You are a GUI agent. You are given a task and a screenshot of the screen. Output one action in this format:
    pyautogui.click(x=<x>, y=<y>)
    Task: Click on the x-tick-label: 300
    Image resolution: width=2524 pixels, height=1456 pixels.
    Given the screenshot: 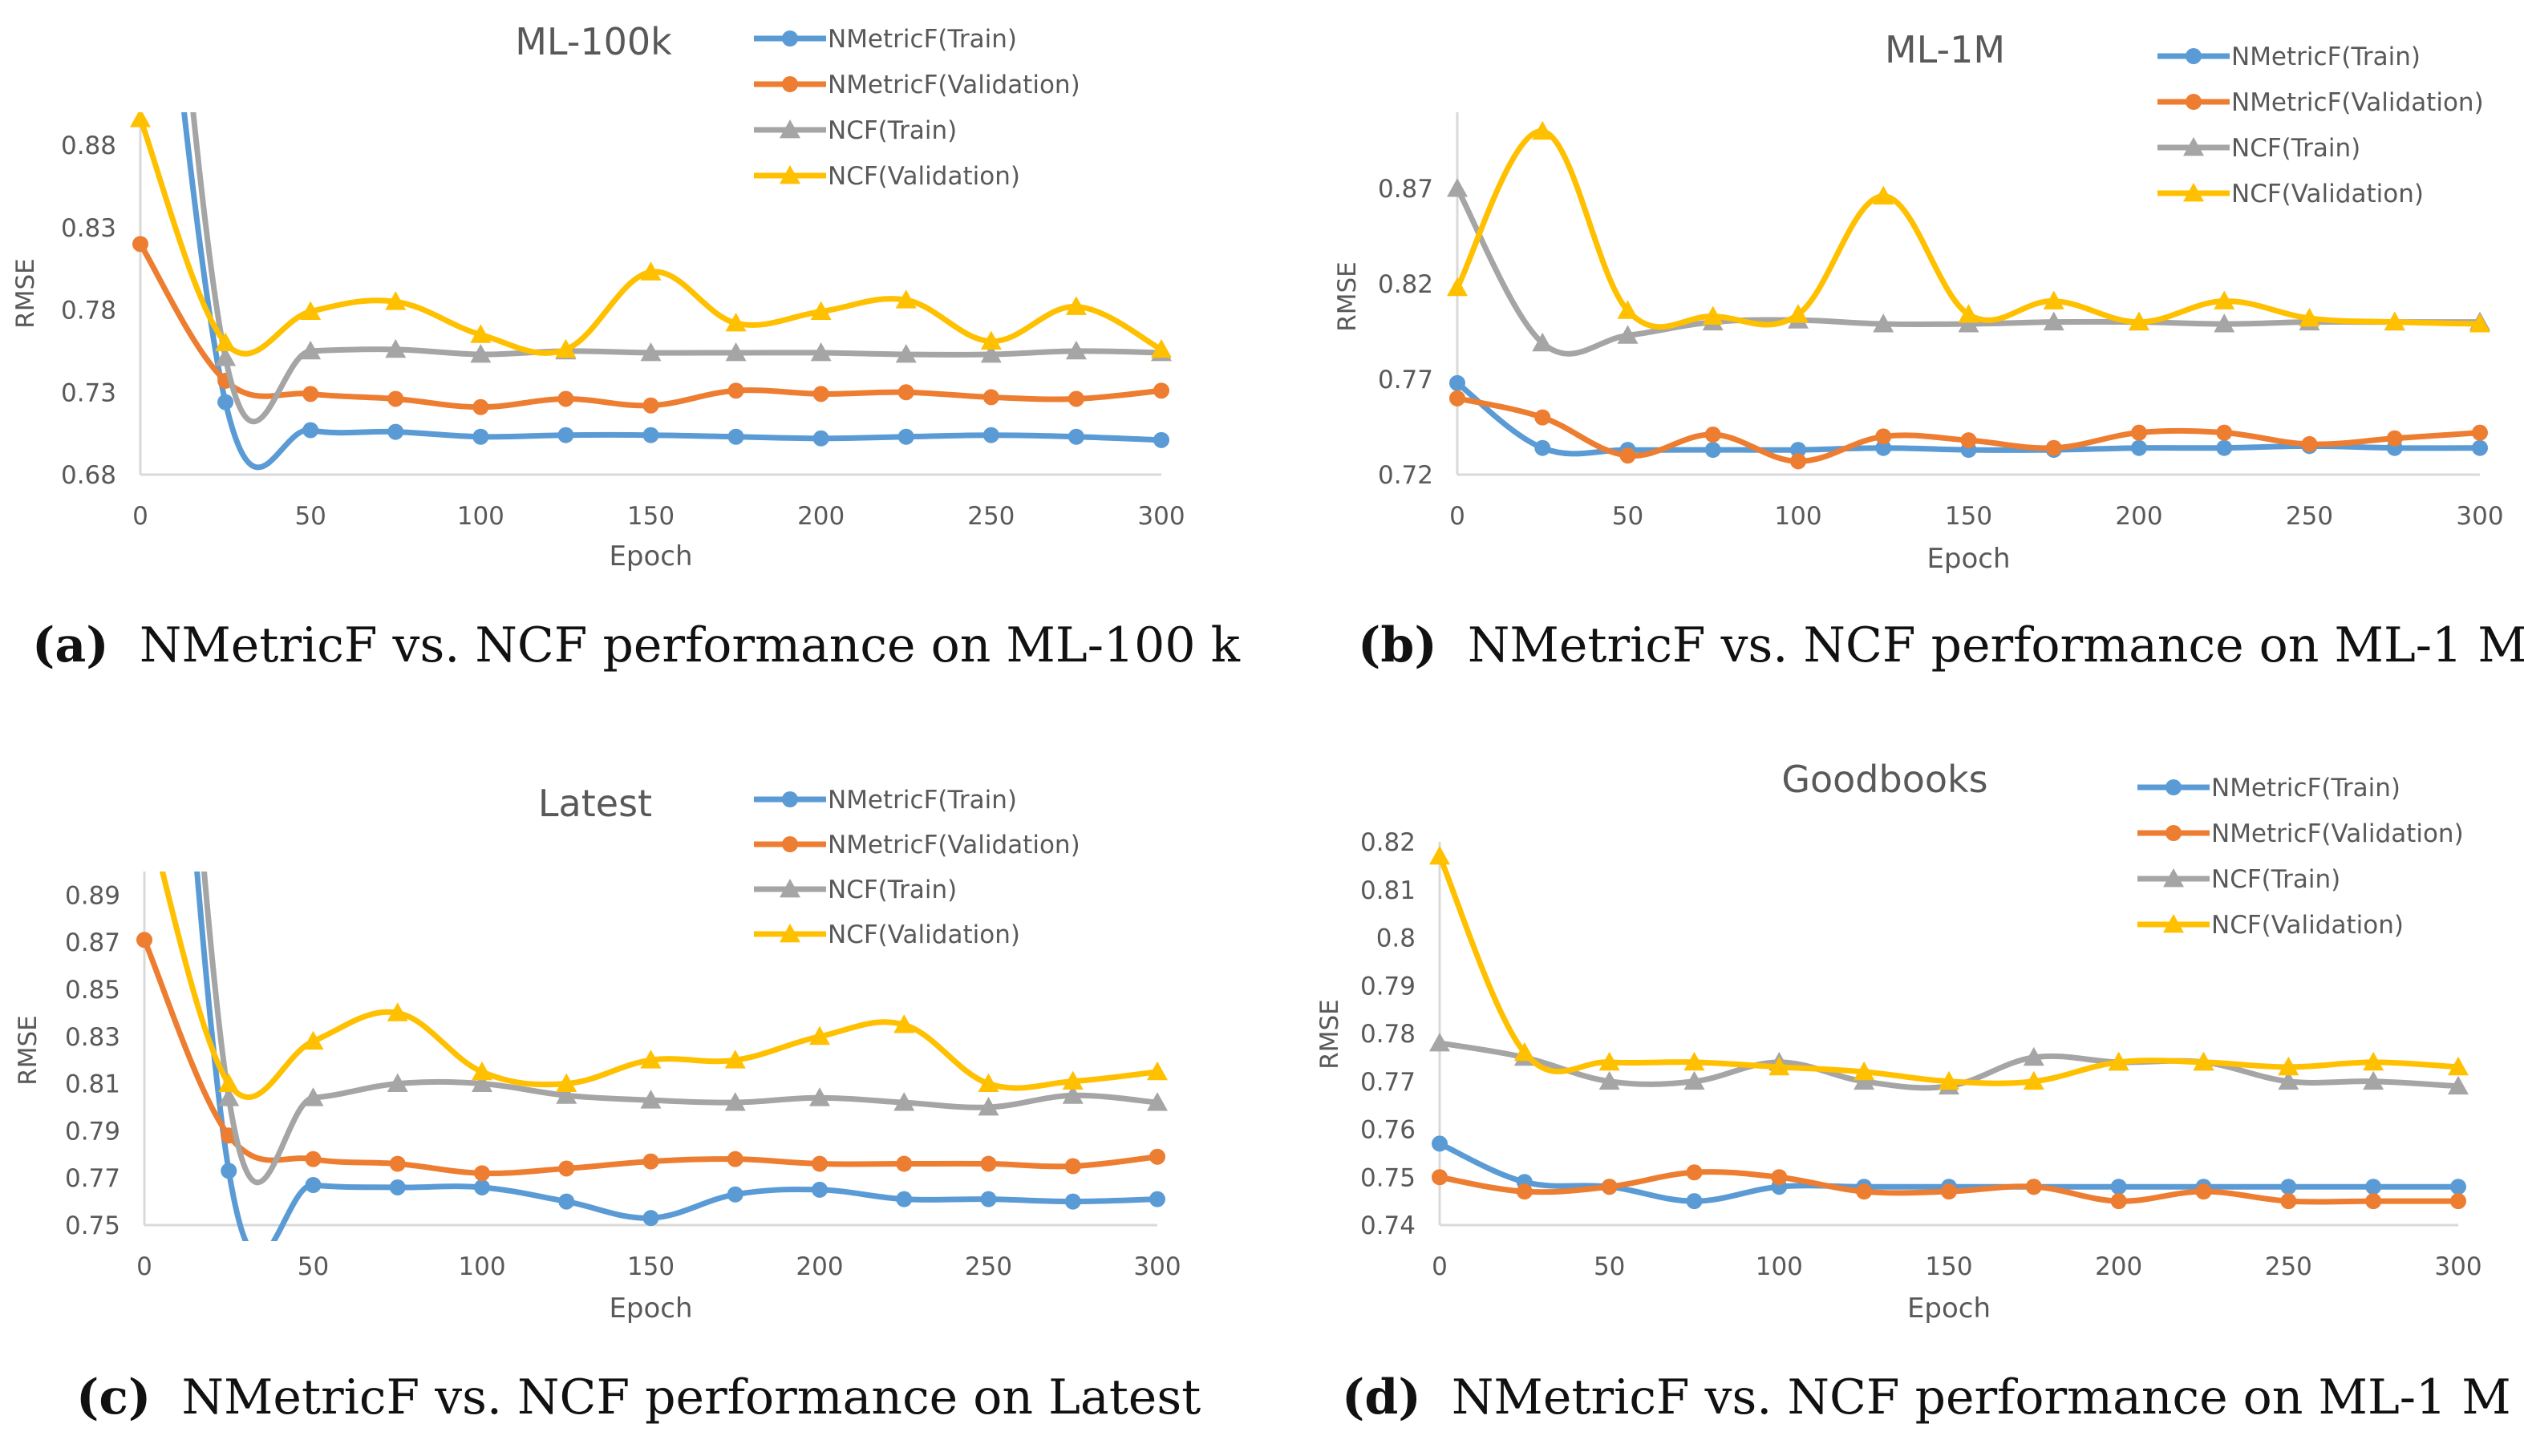 What is the action you would take?
    pyautogui.click(x=2457, y=1266)
    